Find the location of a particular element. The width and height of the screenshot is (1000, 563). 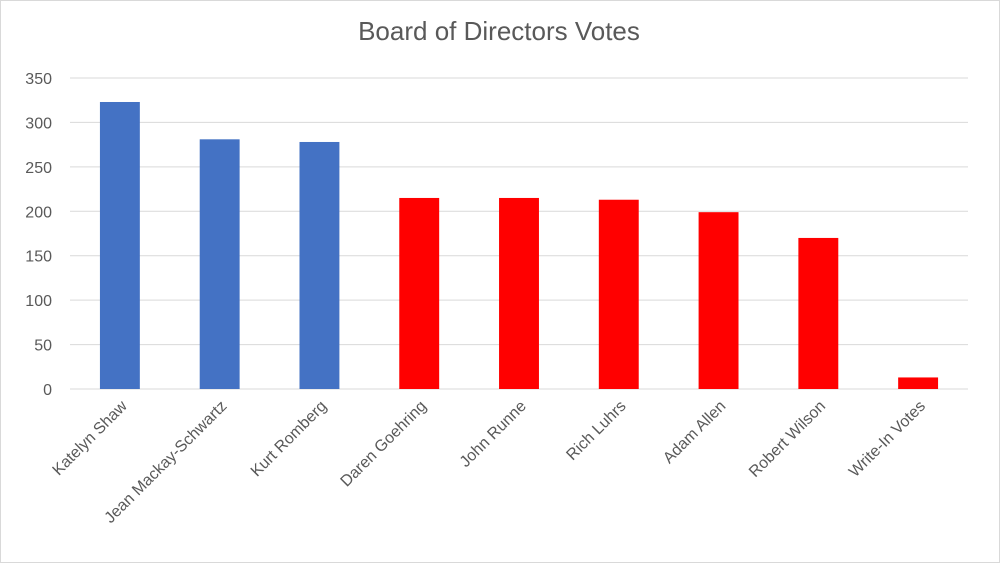

y-tick-label: 0 is located at coordinates (47, 390).